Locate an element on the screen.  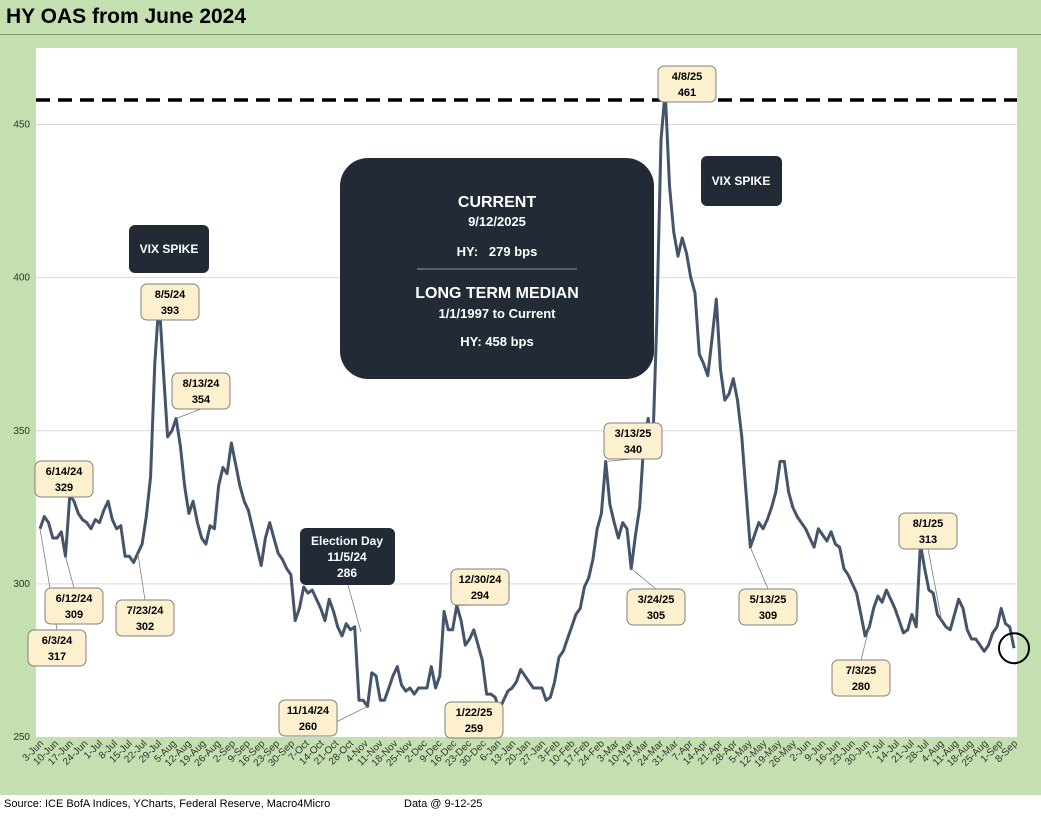
callout-date: 11/14/24 is located at coordinates (308, 711).